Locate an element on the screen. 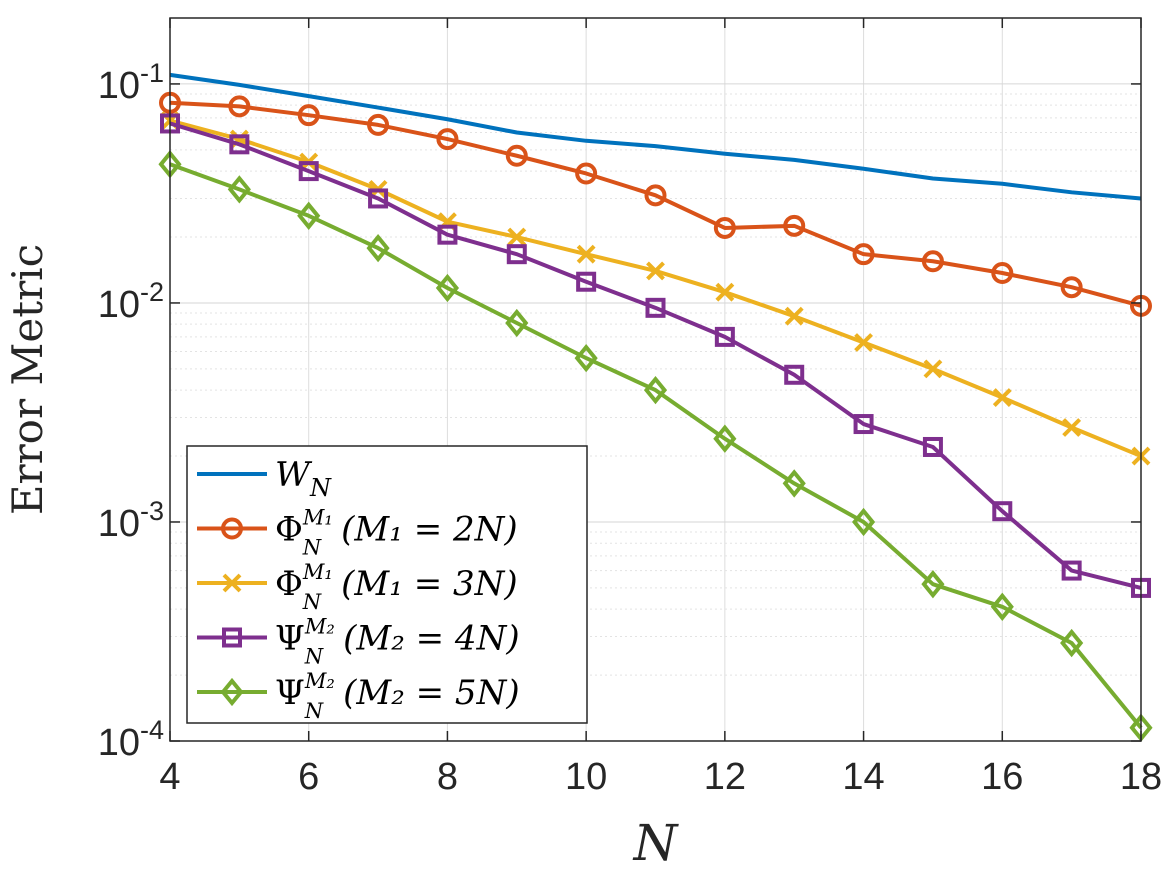 This screenshot has height=875, width=1167. y-tick-label: 10⁻² is located at coordinates (131, 301).